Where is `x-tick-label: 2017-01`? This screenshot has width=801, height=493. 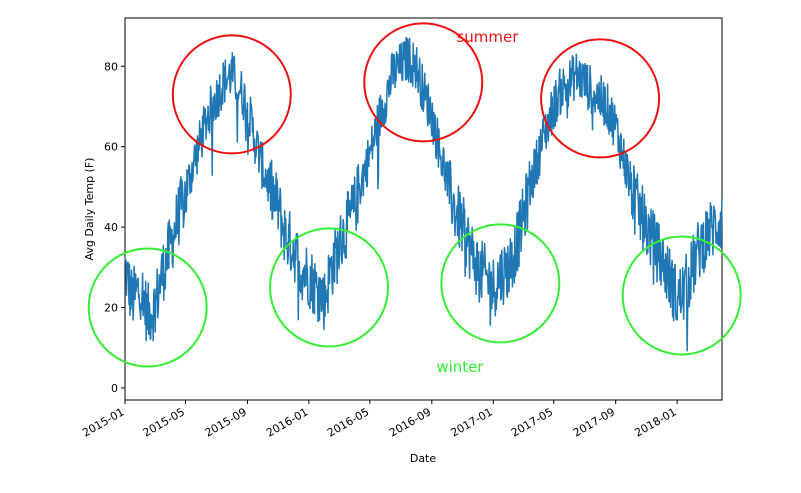
x-tick-label: 2017-01 is located at coordinates (471, 422).